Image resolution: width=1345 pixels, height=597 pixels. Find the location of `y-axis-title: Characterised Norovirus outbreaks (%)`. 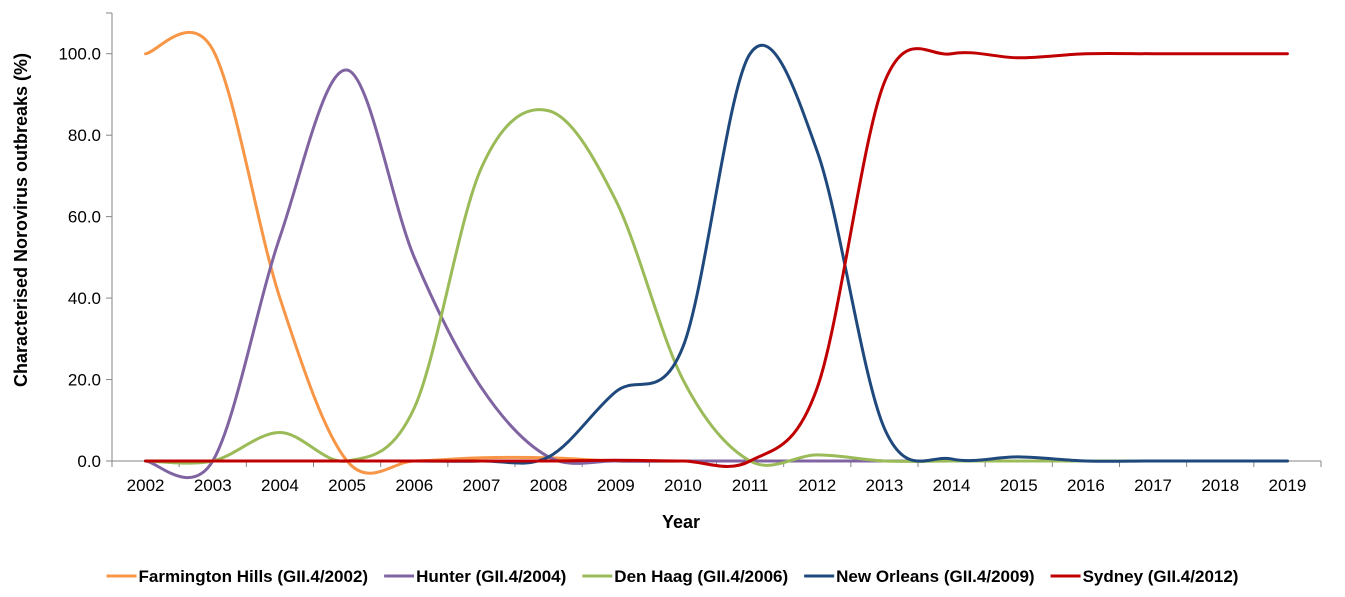

y-axis-title: Characterised Norovirus outbreaks (%) is located at coordinates (21, 220).